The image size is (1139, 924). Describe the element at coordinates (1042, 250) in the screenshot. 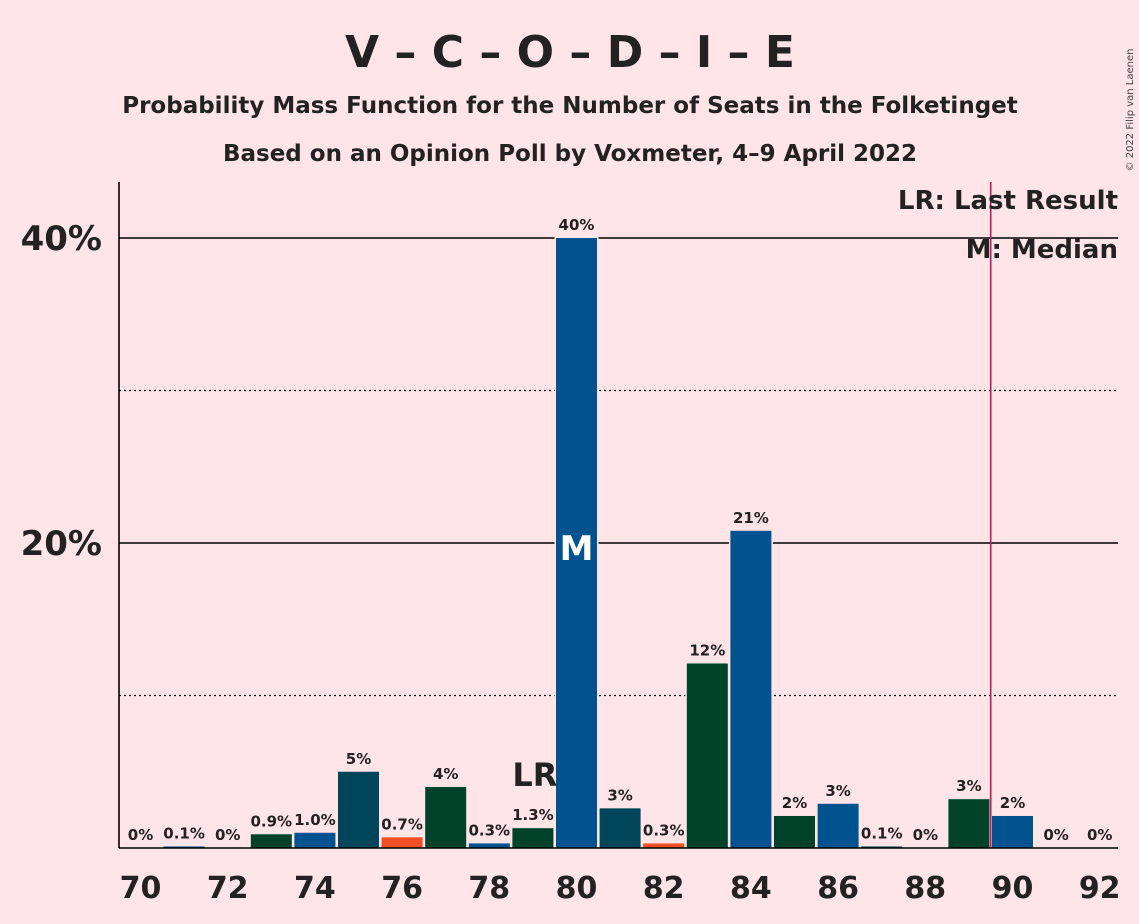

I see `legend-median: M: Median` at that location.